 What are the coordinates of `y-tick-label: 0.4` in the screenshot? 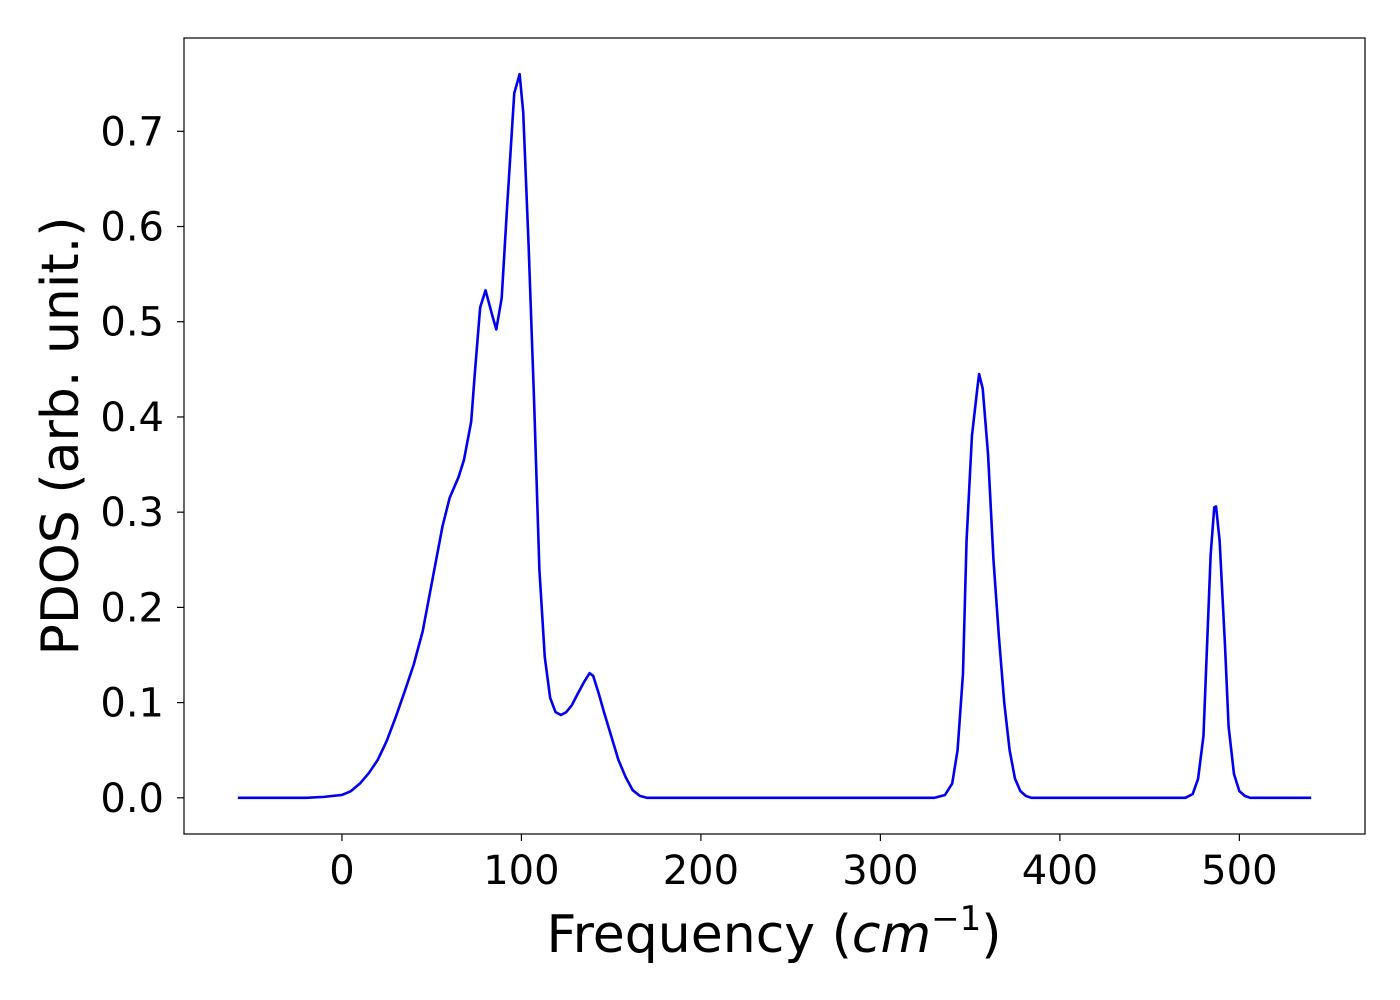 It's located at (132, 418).